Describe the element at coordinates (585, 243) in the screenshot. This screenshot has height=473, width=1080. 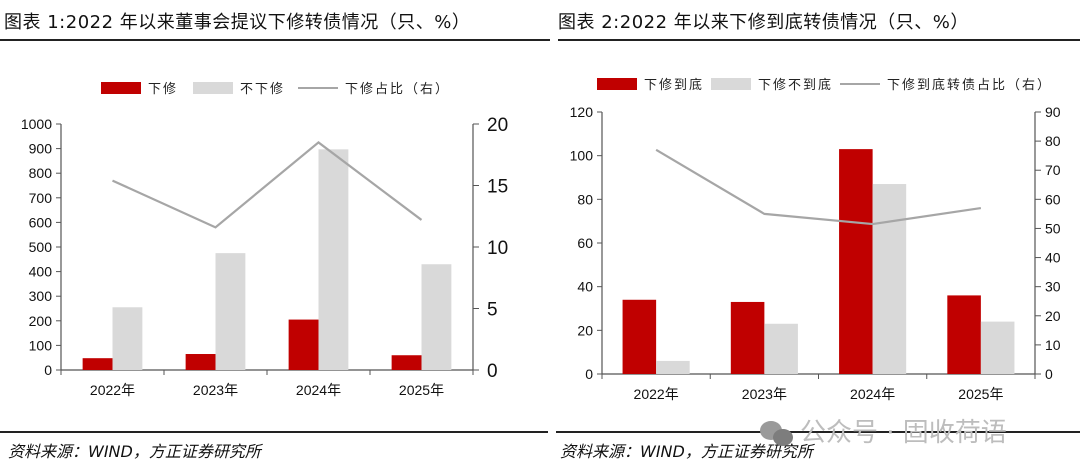
I see `chart2-y-tick-label: 60` at that location.